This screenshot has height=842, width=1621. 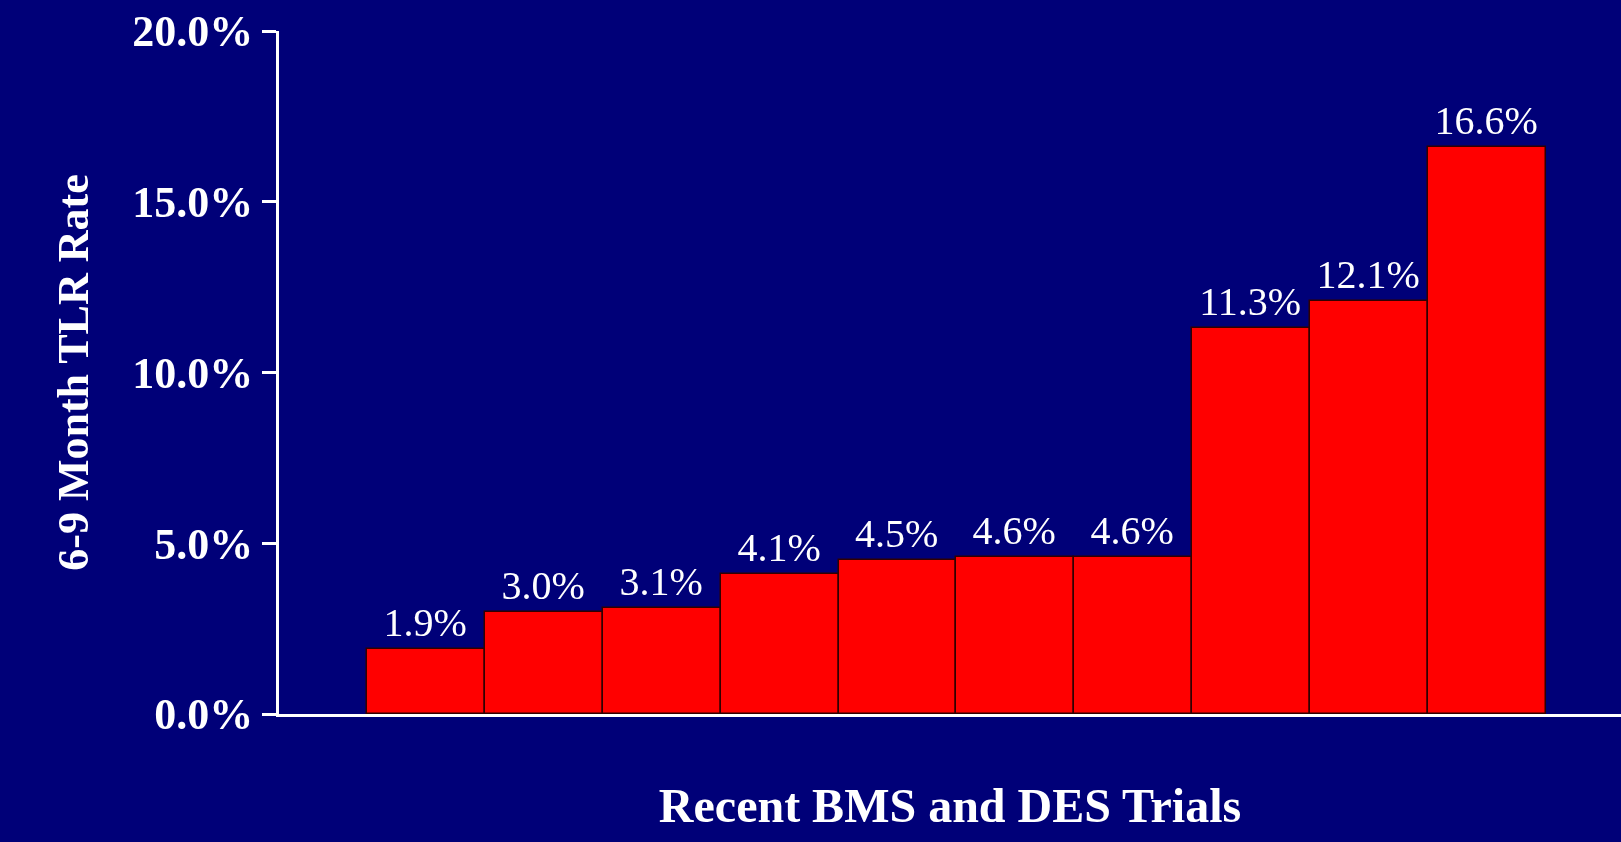 What do you see at coordinates (193, 32) in the screenshot?
I see `y-tick-label: 20.0%` at bounding box center [193, 32].